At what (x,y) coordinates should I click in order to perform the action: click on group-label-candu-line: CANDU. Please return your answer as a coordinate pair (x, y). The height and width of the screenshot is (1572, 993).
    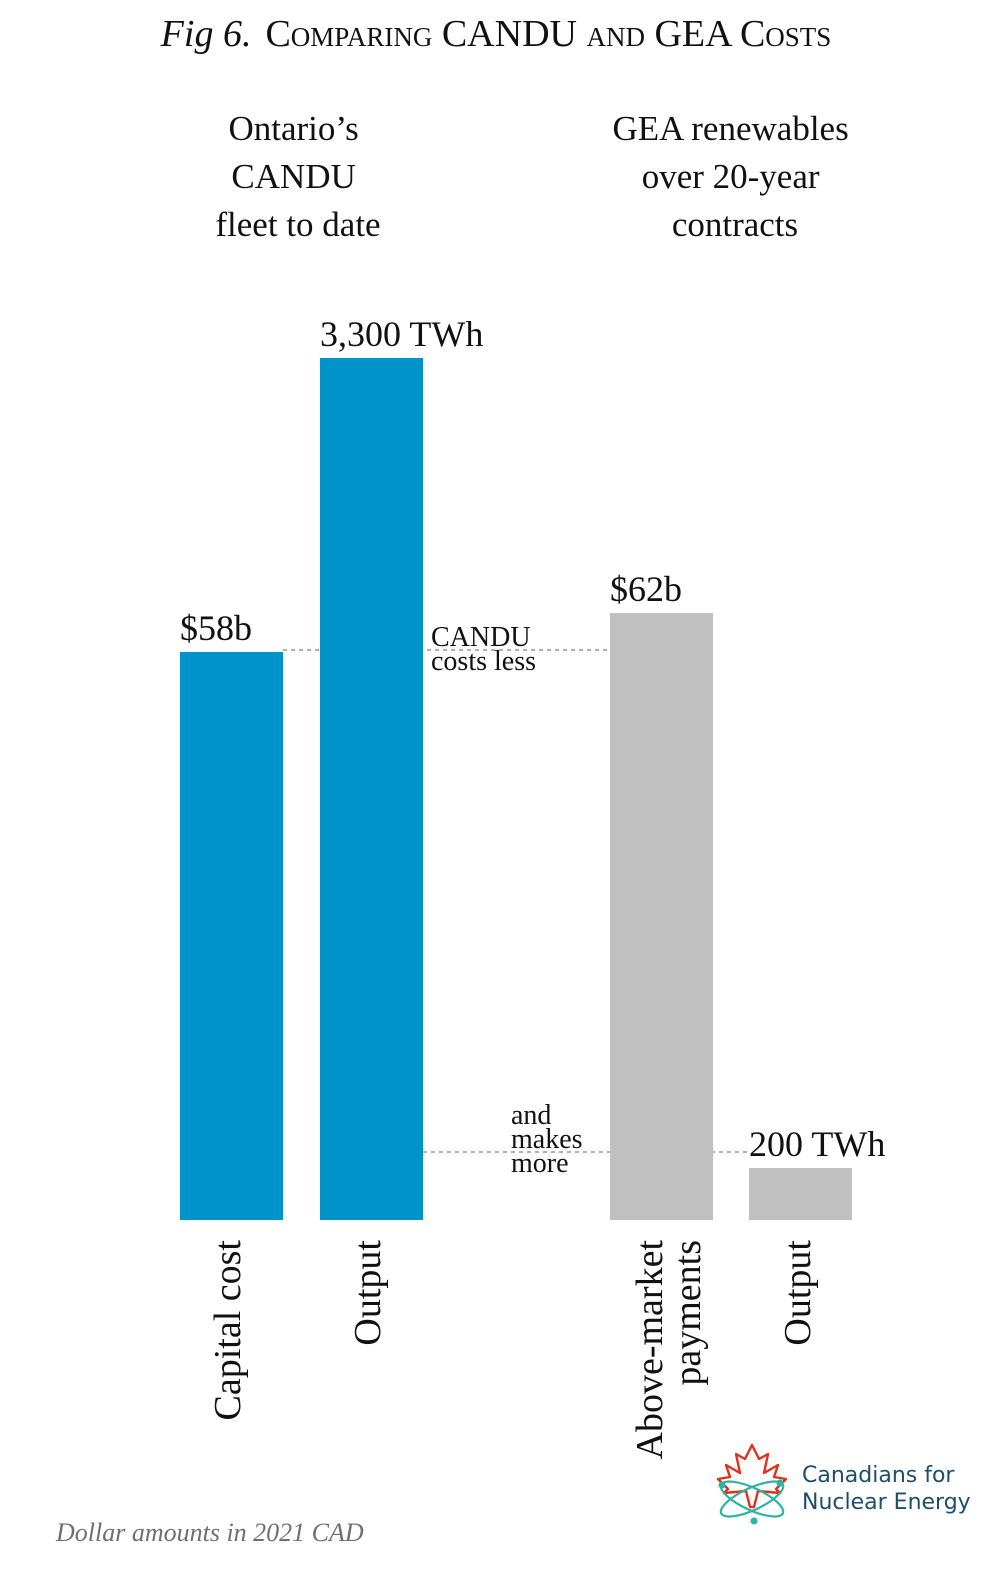
    Looking at the image, I should click on (293, 176).